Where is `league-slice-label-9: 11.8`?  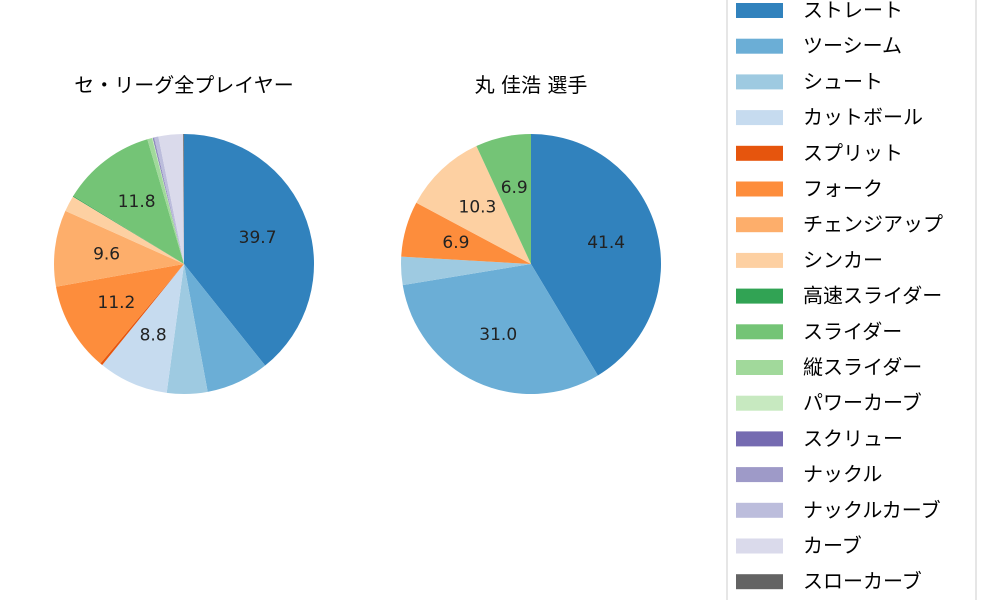
league-slice-label-9: 11.8 is located at coordinates (137, 202).